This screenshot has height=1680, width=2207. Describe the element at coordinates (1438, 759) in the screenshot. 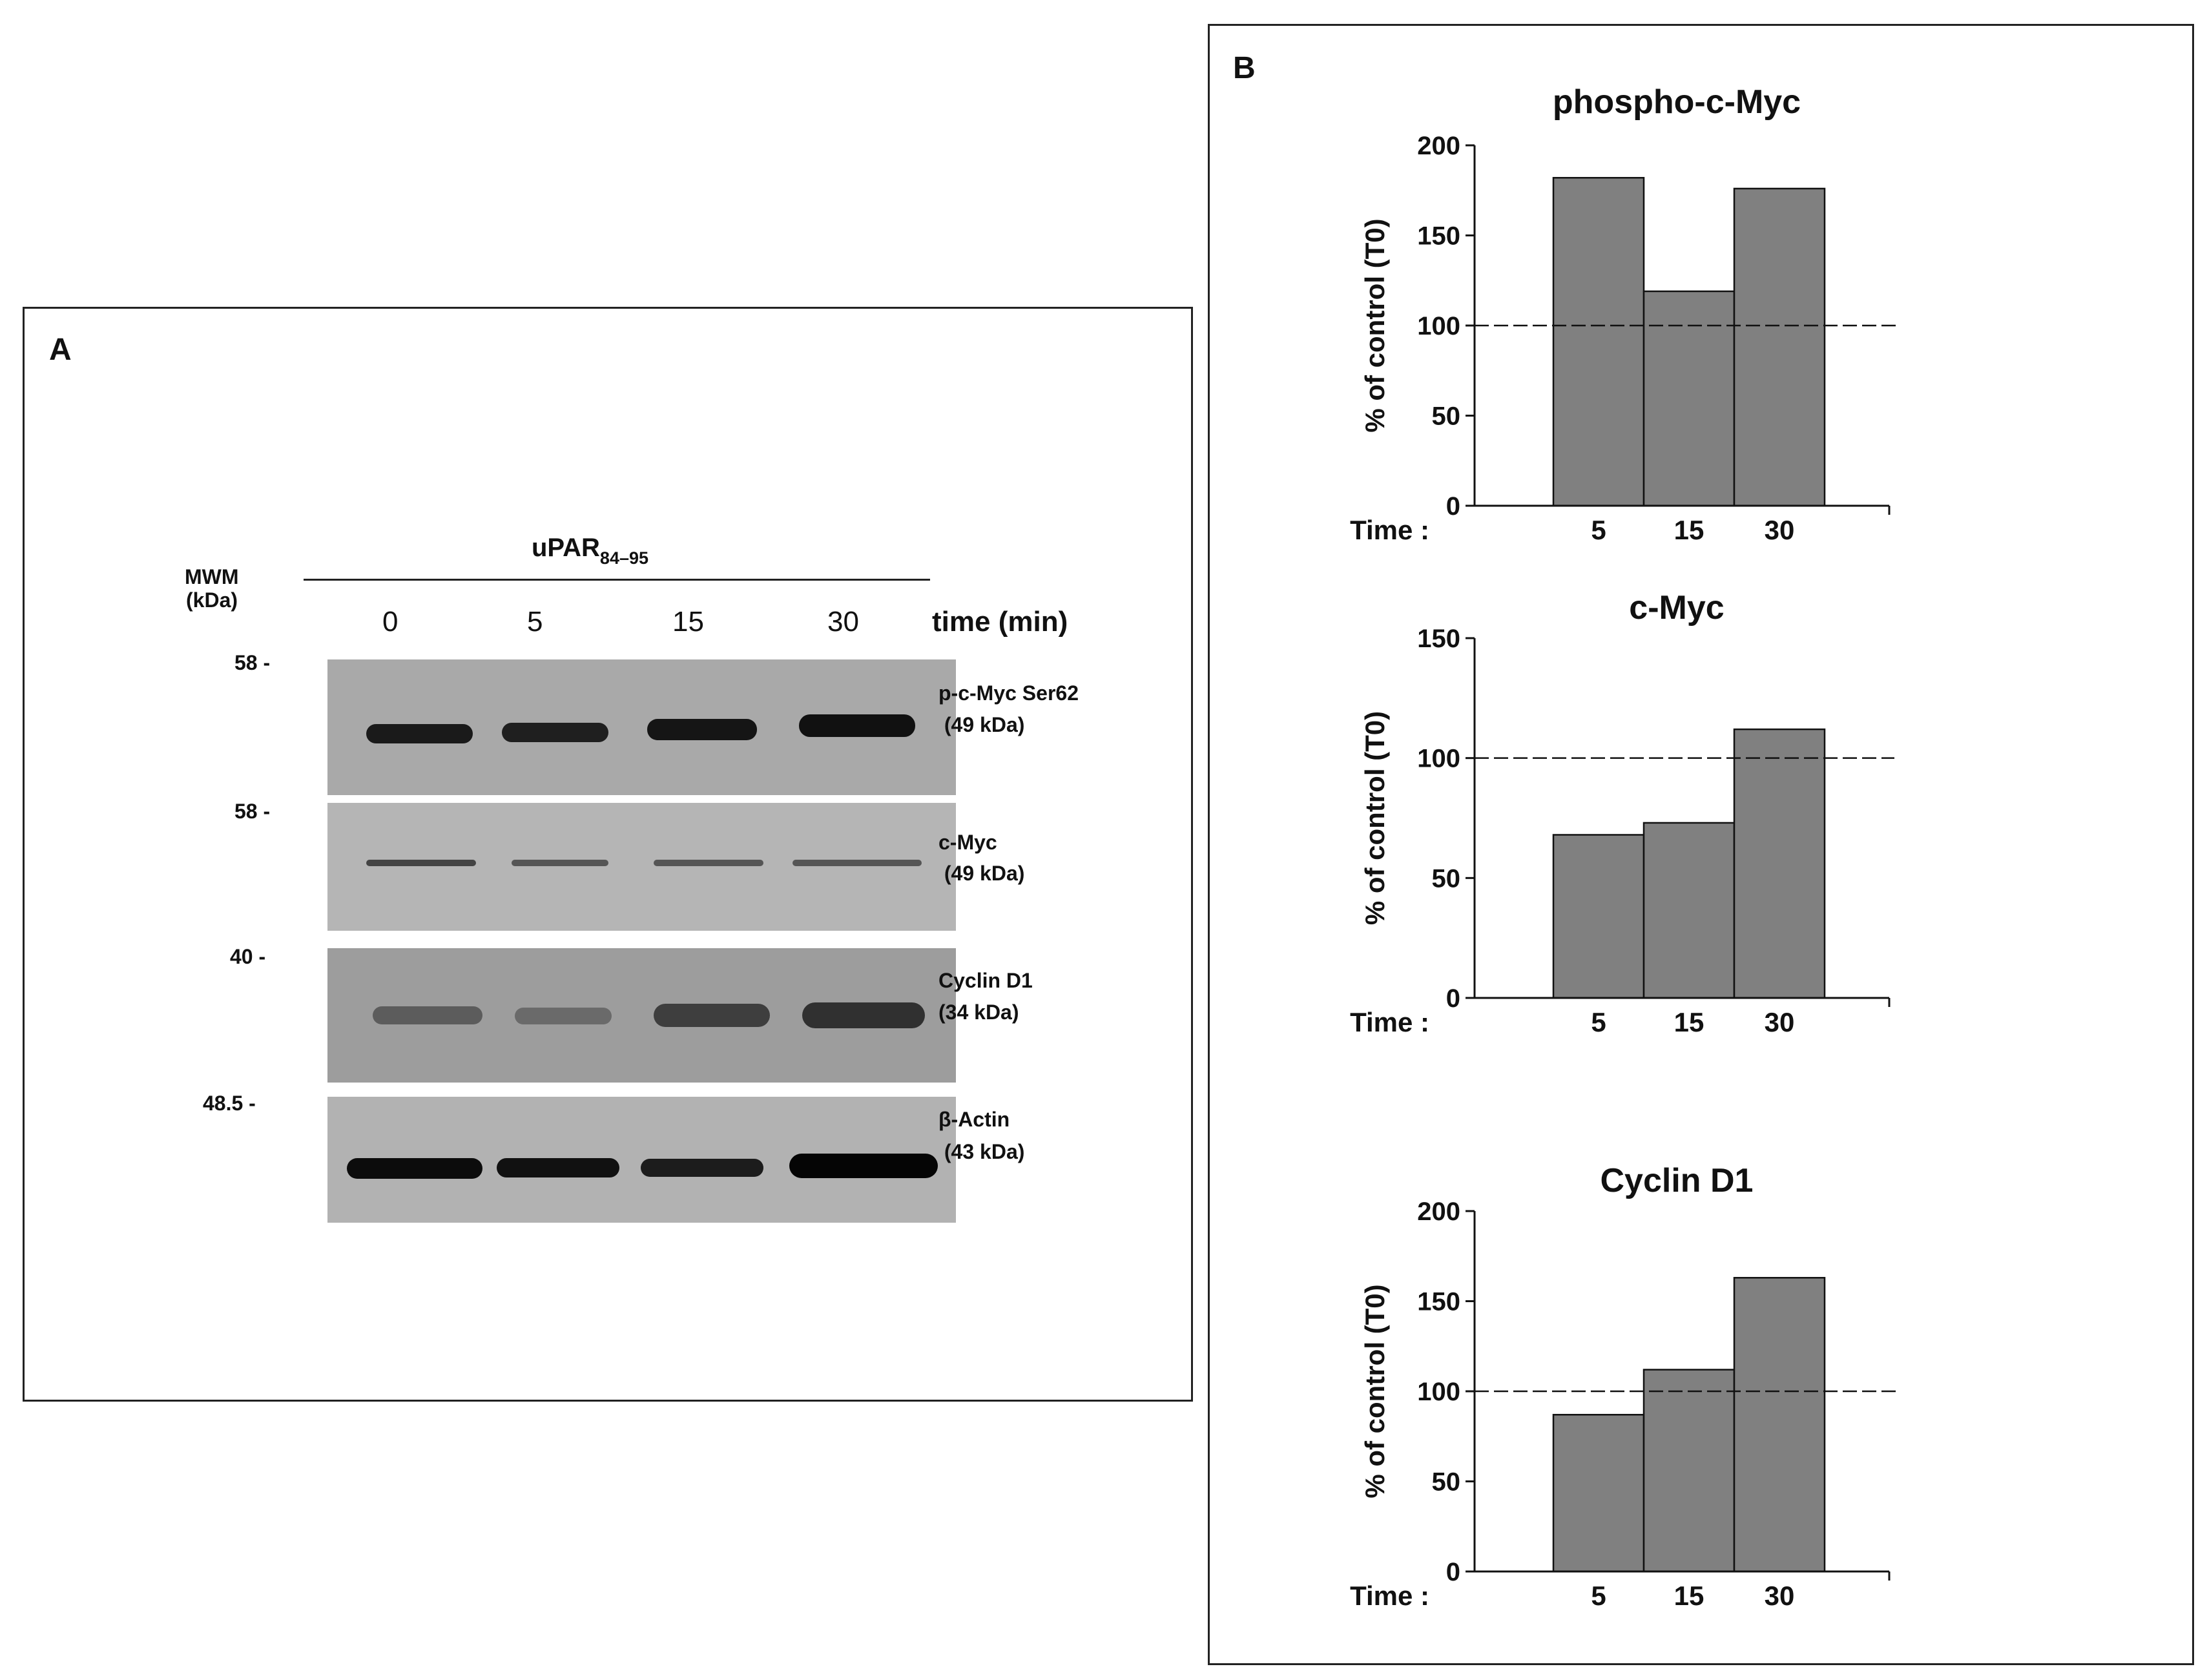

I see `chart2-ytick-label-100: 100` at that location.